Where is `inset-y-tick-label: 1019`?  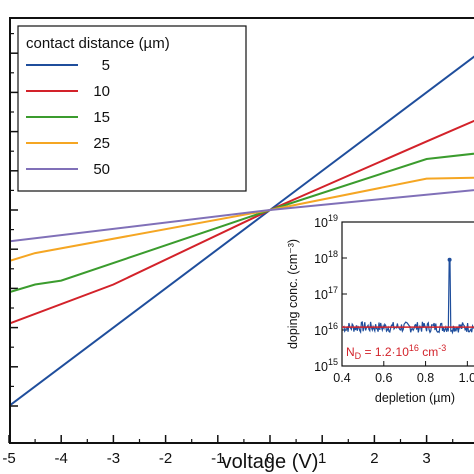 inset-y-tick-label: 1019 is located at coordinates (326, 221).